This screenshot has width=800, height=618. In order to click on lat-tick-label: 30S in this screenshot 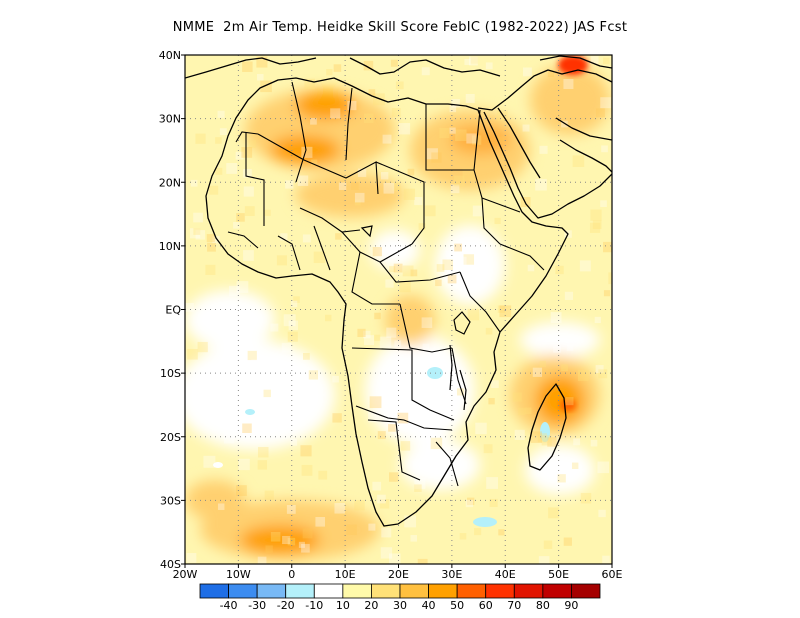, I will do `click(170, 500)`.